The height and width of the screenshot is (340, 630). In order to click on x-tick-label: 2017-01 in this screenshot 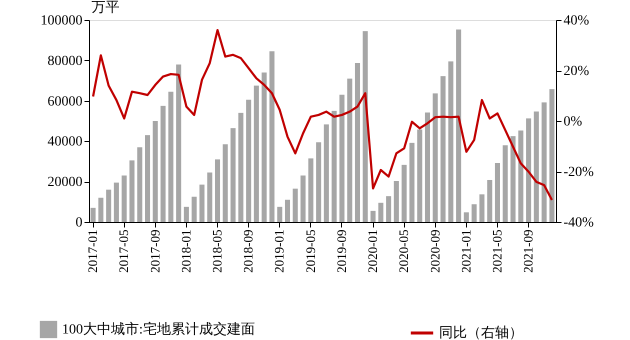, I will do `click(92, 251)`.